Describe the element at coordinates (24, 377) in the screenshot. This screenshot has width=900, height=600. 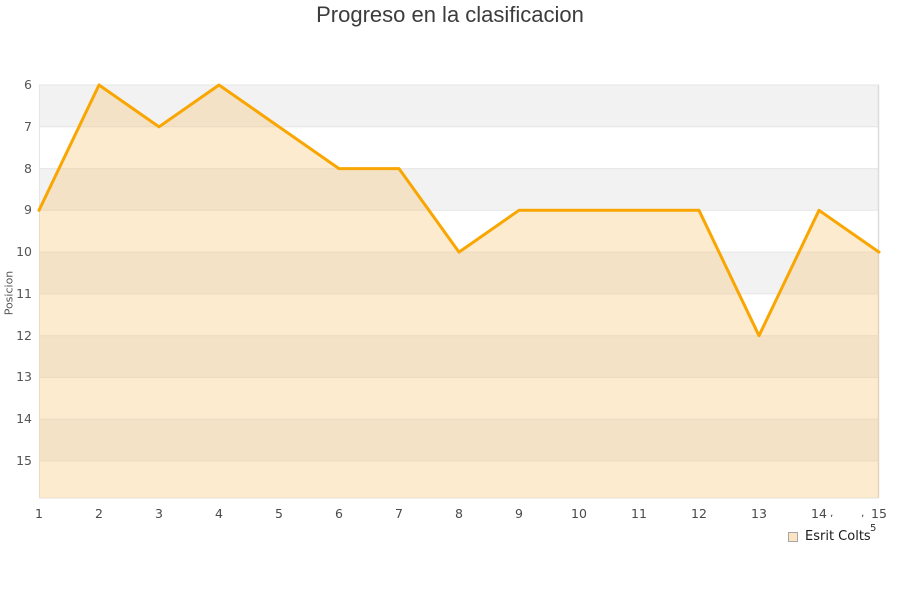
I see `y-tick-label: 13` at that location.